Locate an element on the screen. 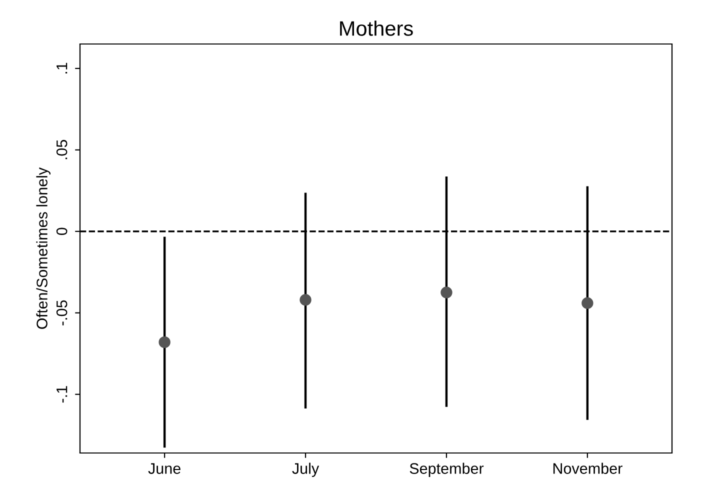 This screenshot has height=498, width=706. y-axis-title: Often/Sometimes lonely is located at coordinates (43, 248).